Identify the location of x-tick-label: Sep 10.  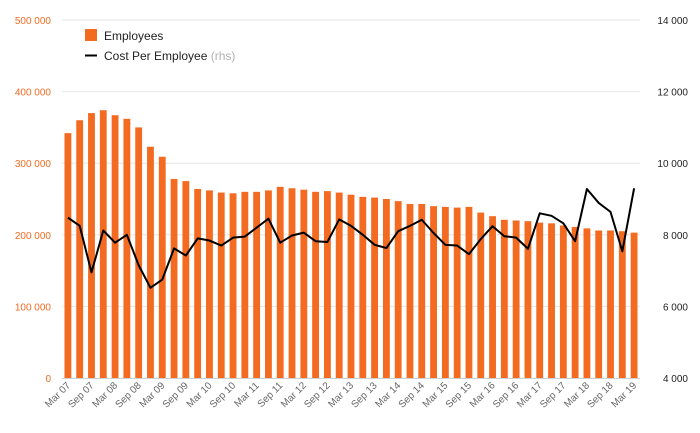
(223, 395).